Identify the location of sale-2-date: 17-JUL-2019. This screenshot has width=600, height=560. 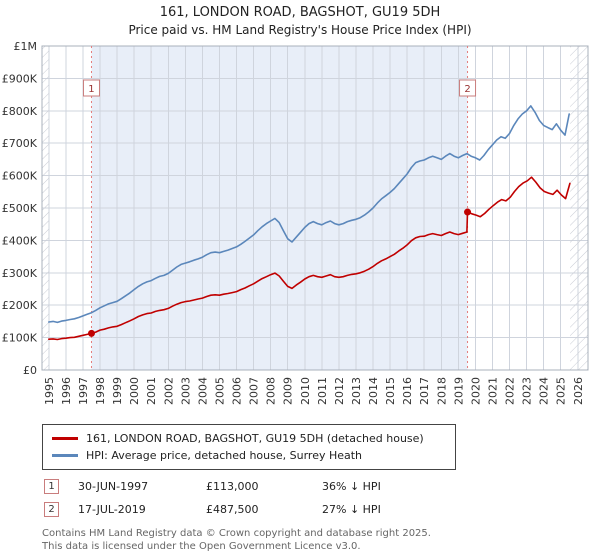
(112, 509).